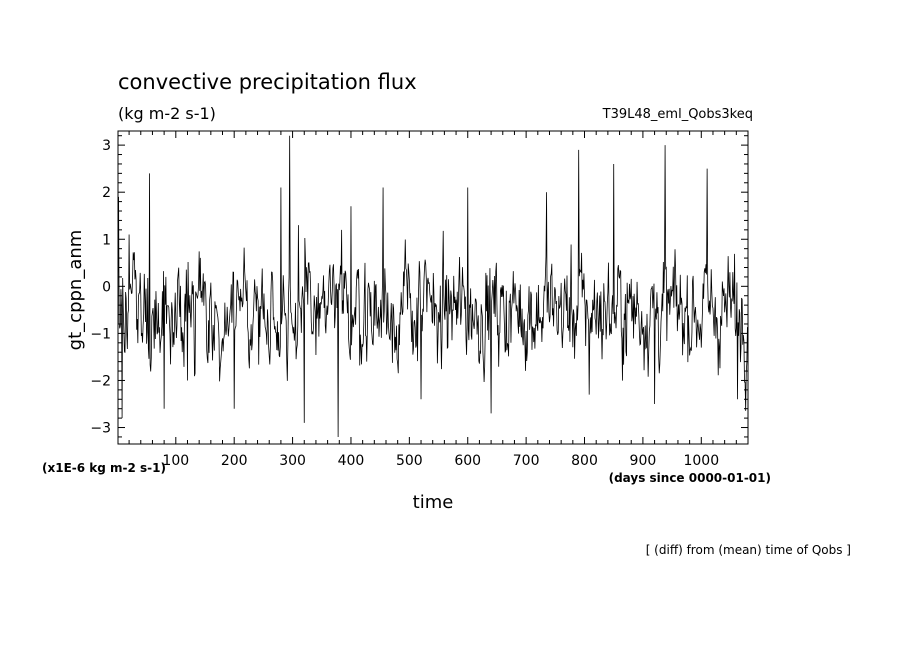 The width and height of the screenshot is (904, 654). What do you see at coordinates (677, 114) in the screenshot?
I see `run-label: T39L48_eml_Qobs3keq` at bounding box center [677, 114].